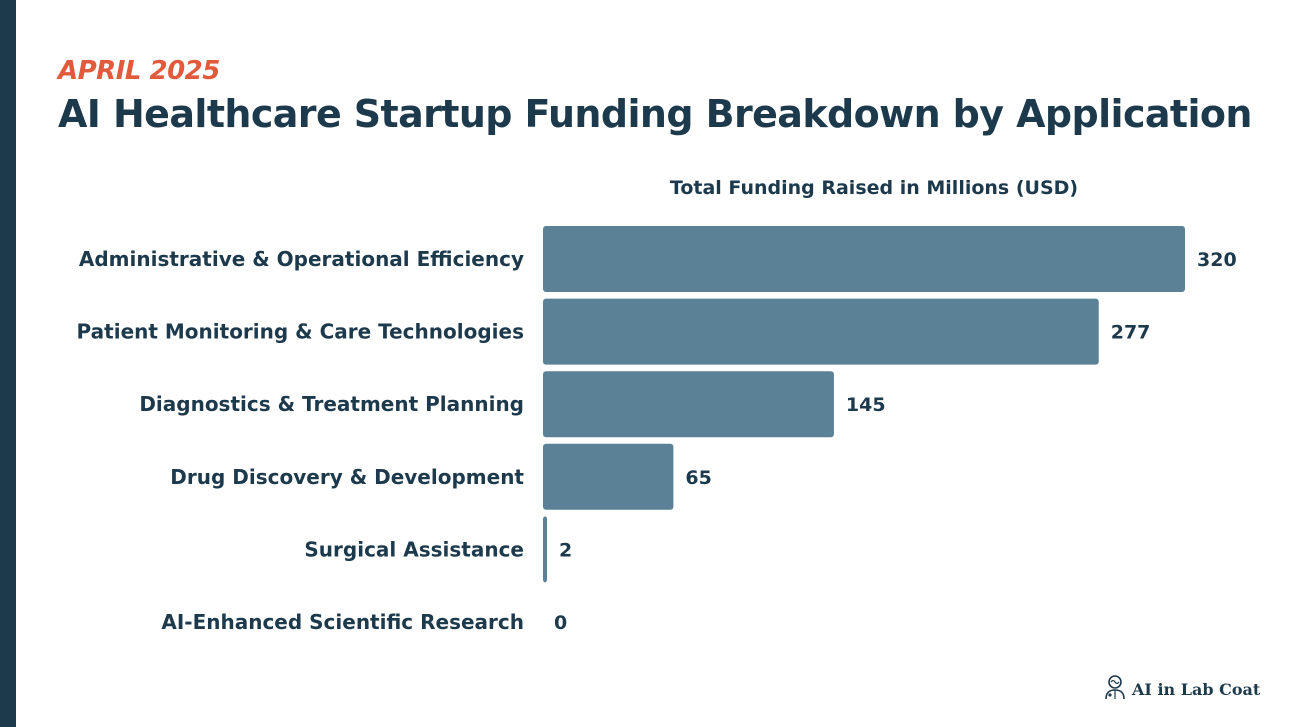 The width and height of the screenshot is (1292, 727). What do you see at coordinates (300, 332) in the screenshot?
I see `category-label-patient-monitoring-and-care-technologies: Patient Monitoring & Care Technologies` at bounding box center [300, 332].